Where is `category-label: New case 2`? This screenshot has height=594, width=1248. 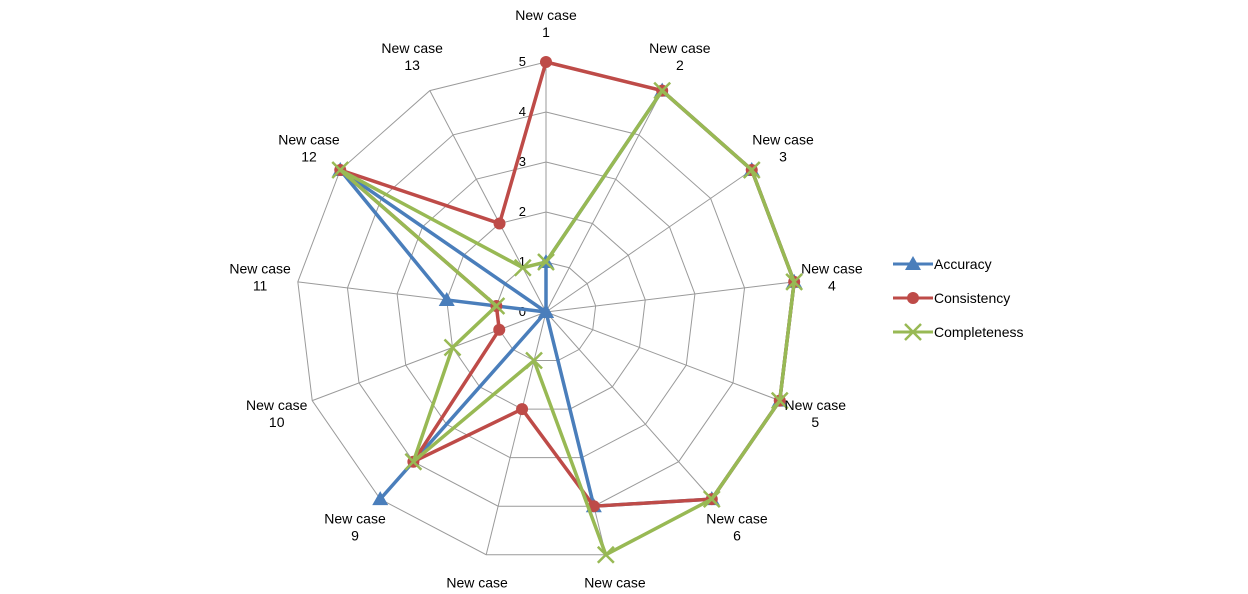 category-label: New case 2 is located at coordinates (680, 56).